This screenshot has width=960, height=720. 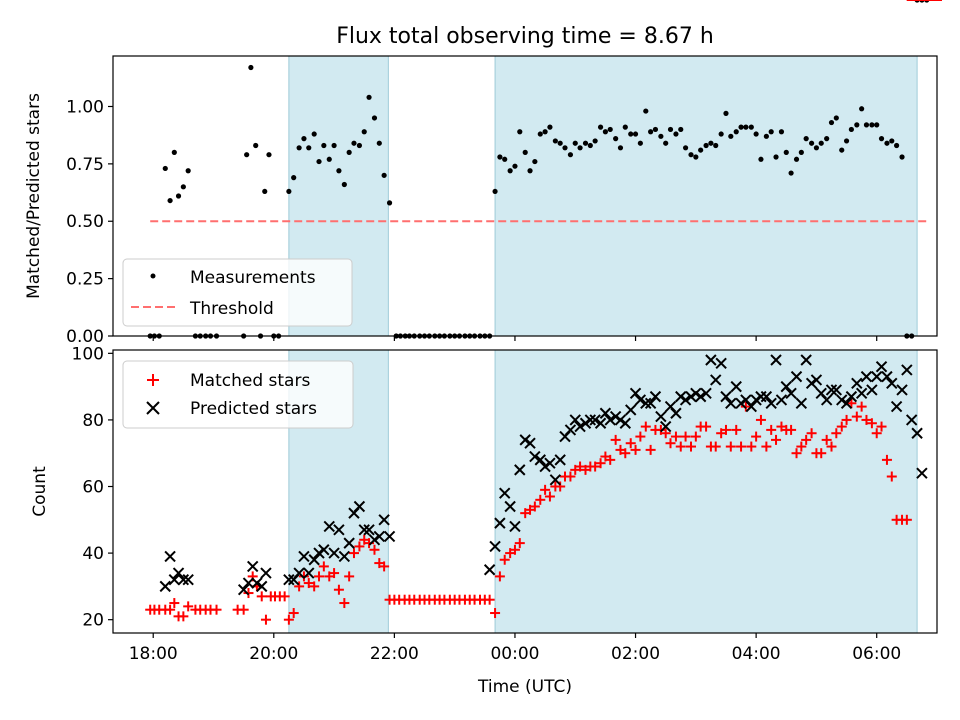 I want to click on bottom-y-ticks: 20 40 60 80 100, so click(x=92, y=487).